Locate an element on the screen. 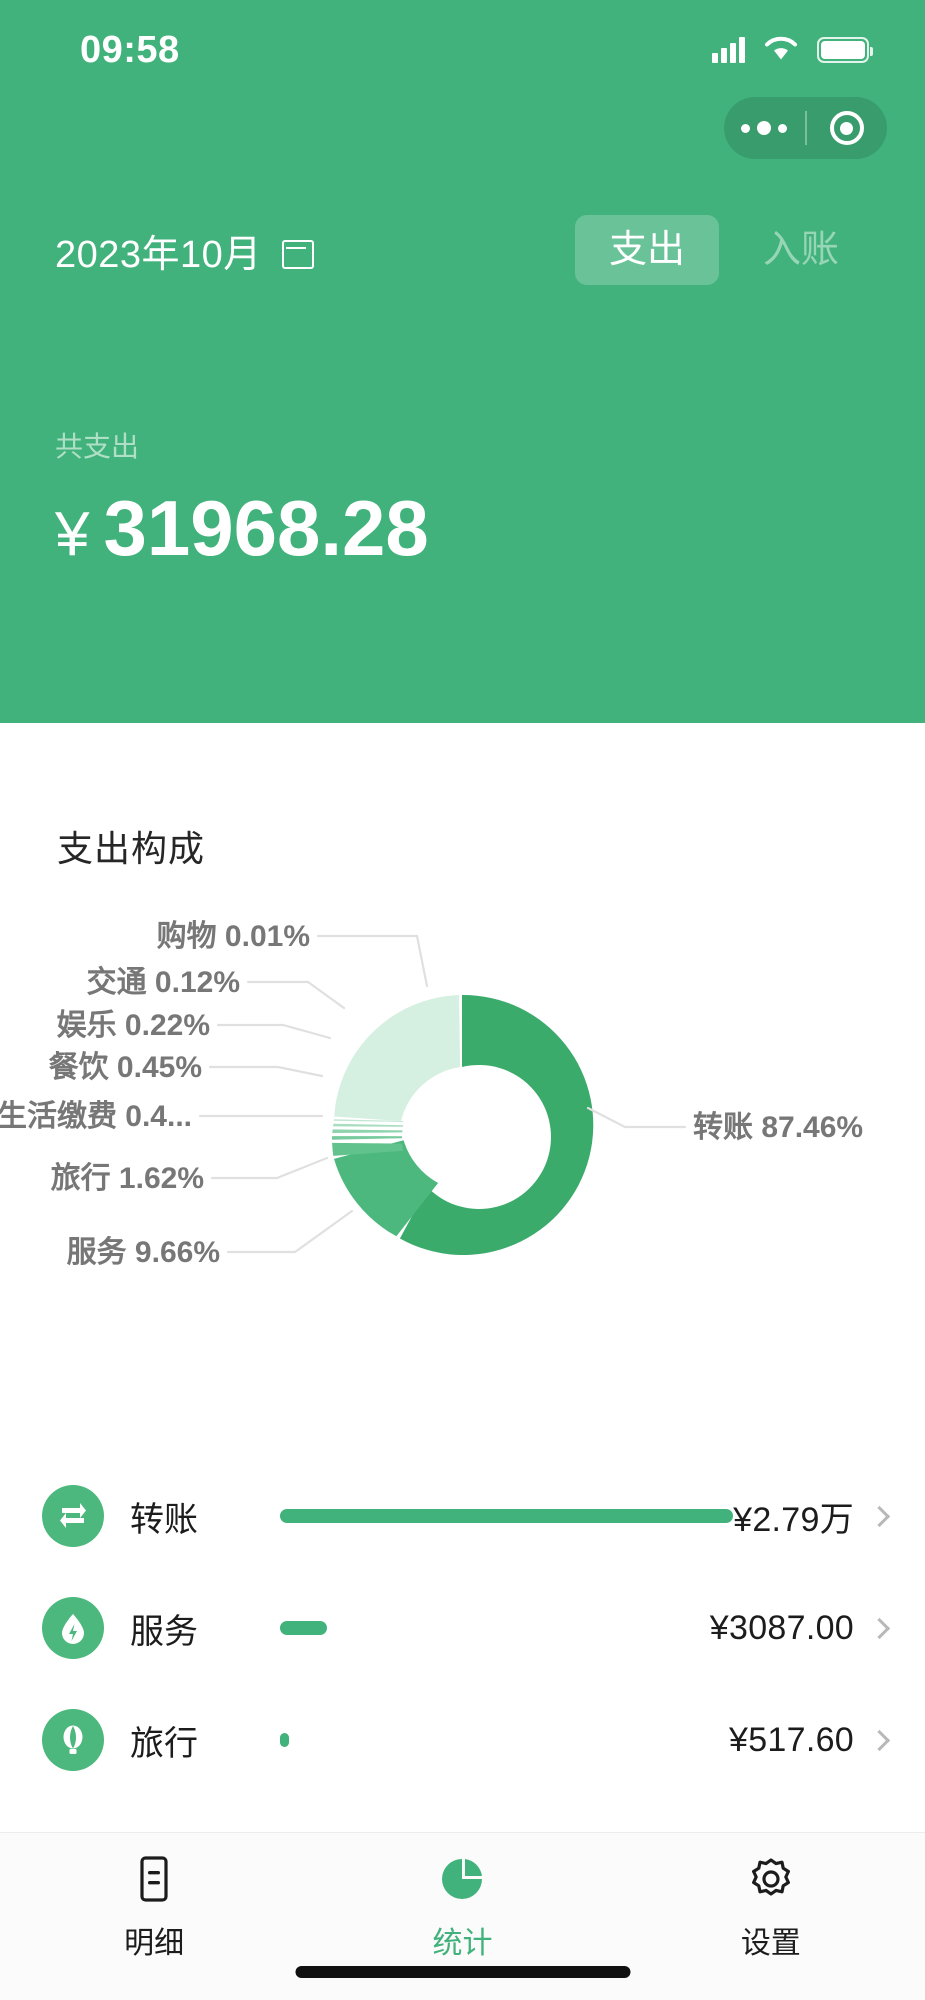  donut-slice-travel is located at coordinates (367, 1149).